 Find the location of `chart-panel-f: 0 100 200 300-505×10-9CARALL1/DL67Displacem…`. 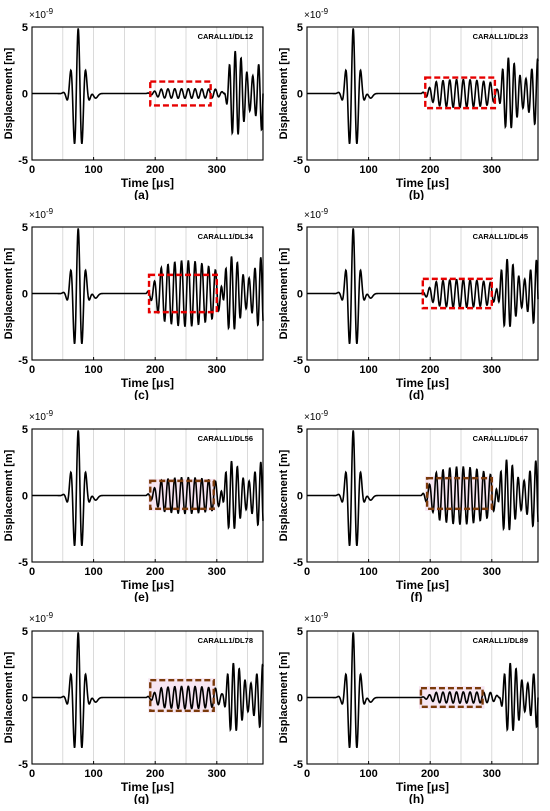

chart-panel-f: 0 100 200 300-505×10-9CARALL1/DL67Displacem… is located at coordinates (408, 505).